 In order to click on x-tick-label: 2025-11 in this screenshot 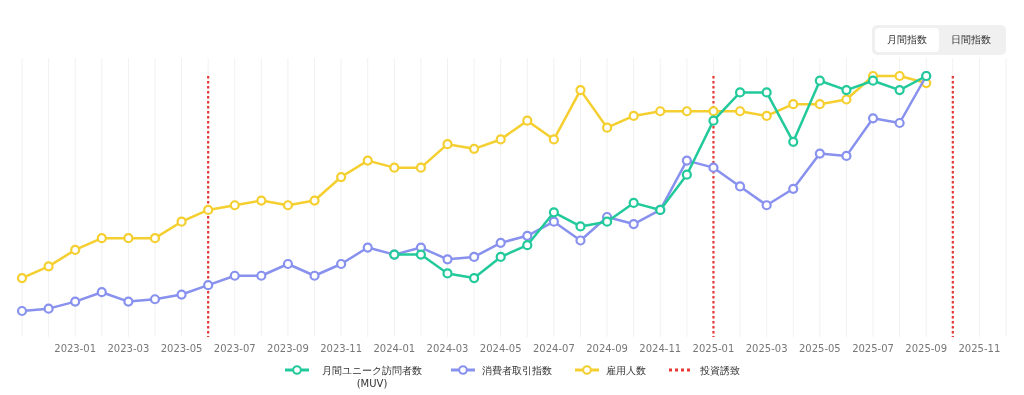, I will do `click(979, 348)`.